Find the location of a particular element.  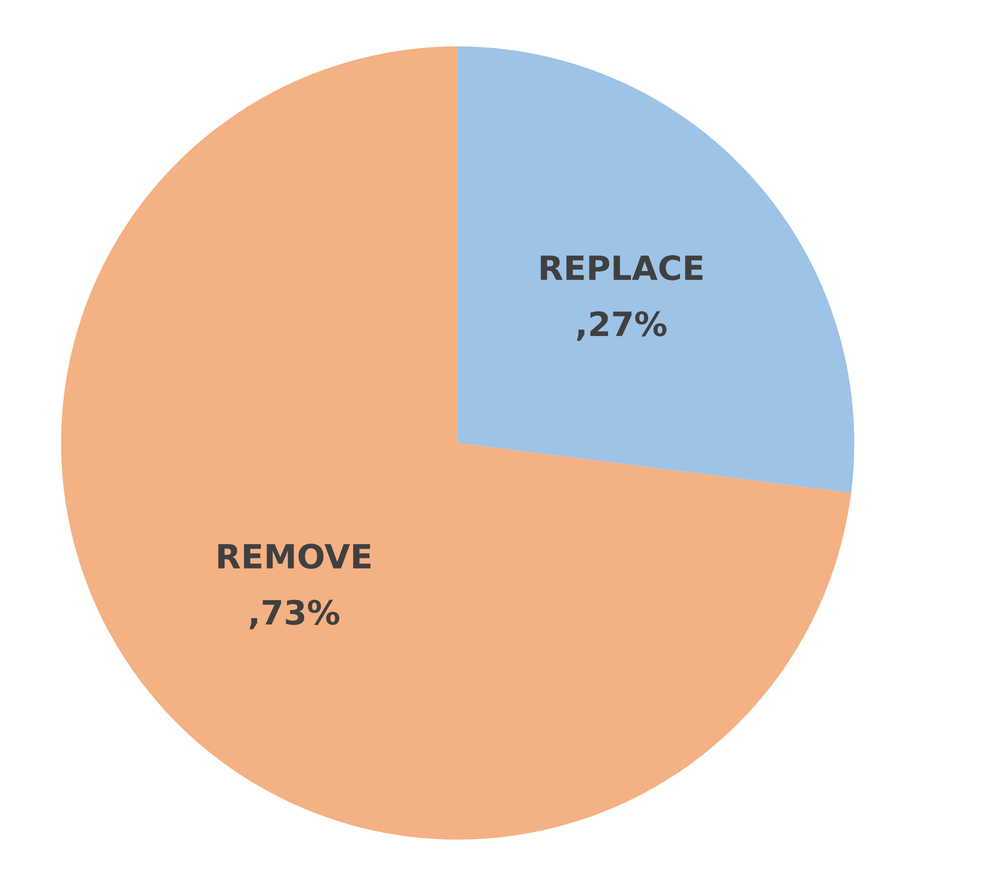

slice-label: REPLACE is located at coordinates (621, 267).